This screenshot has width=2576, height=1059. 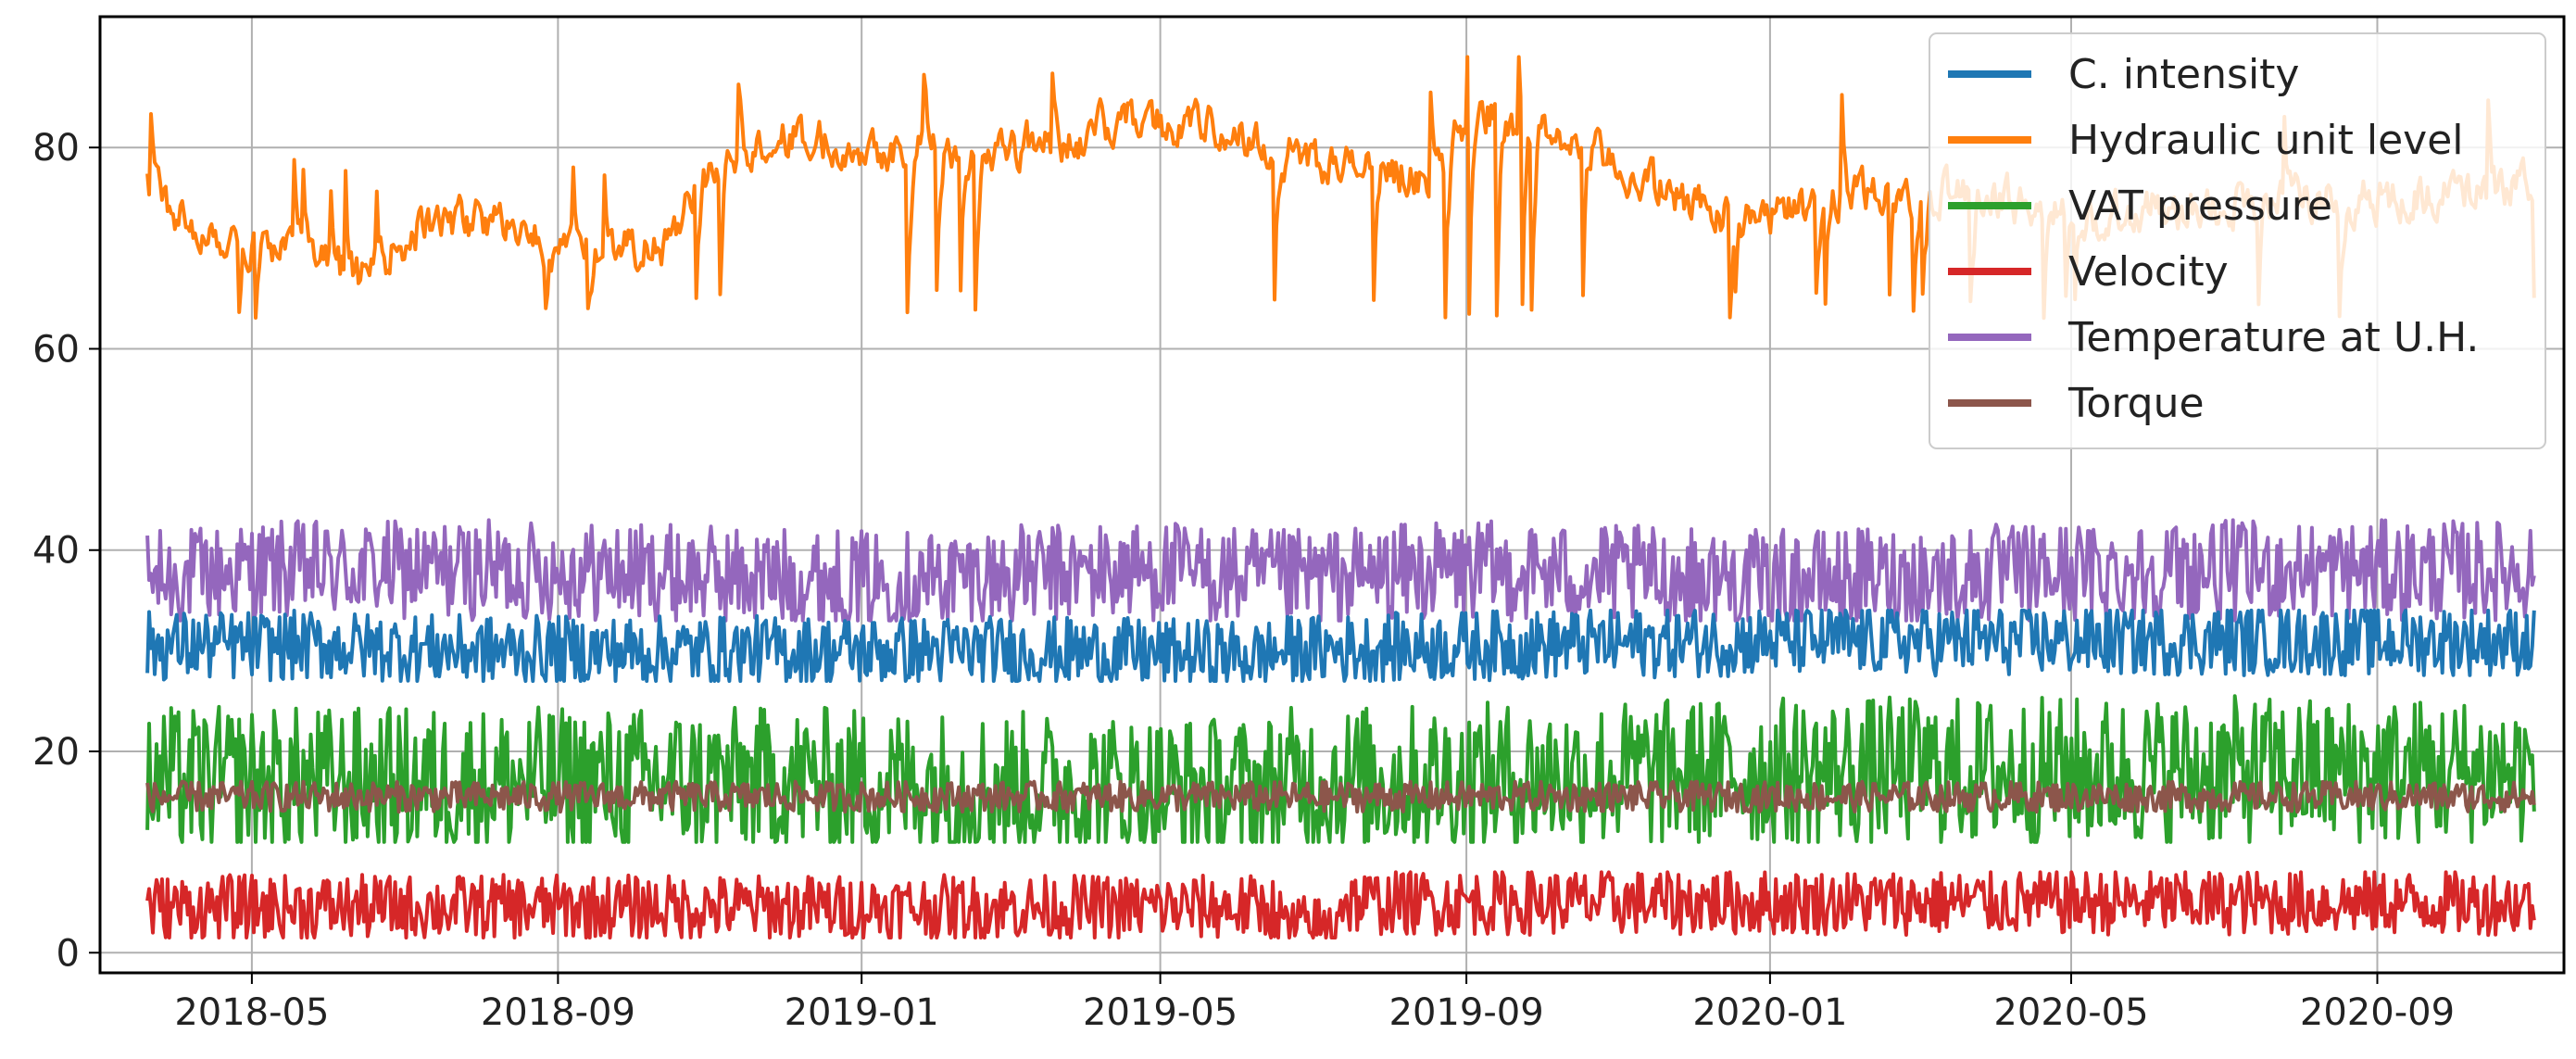 I want to click on x-tick-label: 2018-09, so click(x=558, y=1013).